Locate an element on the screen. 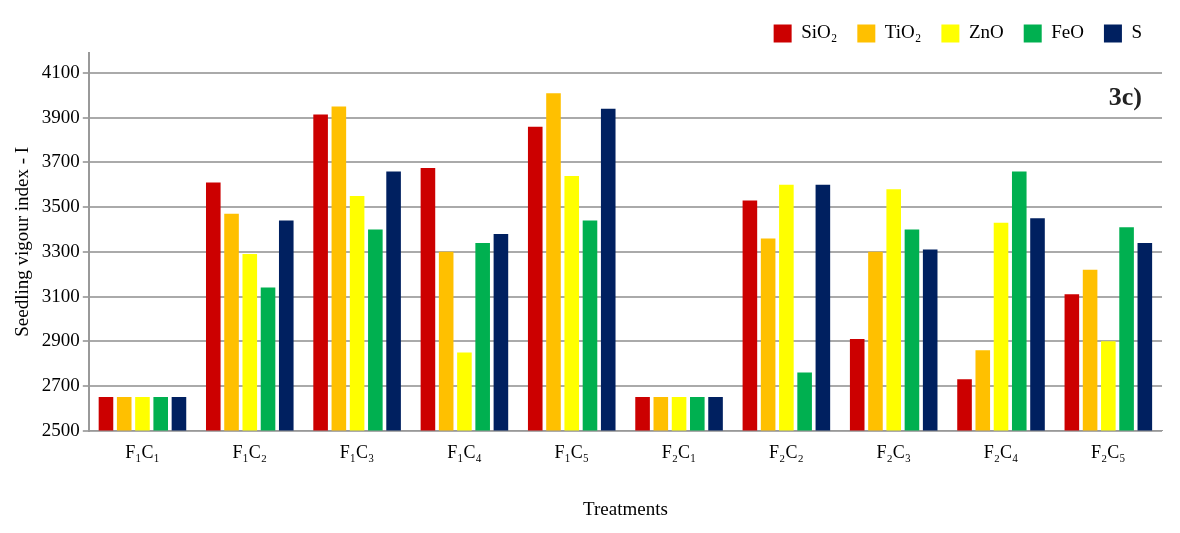 The height and width of the screenshot is (533, 1180). y-tick-label: 3500 is located at coordinates (60, 206).